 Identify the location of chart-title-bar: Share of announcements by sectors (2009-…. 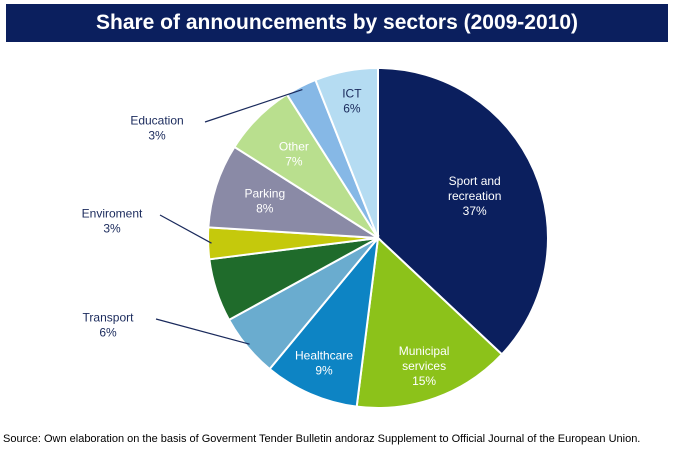
(337, 23).